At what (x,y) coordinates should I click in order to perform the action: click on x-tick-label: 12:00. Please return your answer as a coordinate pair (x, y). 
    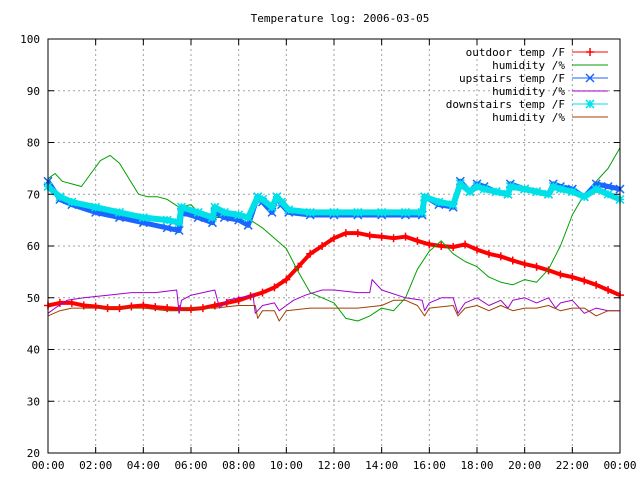
    Looking at the image, I should click on (333, 465).